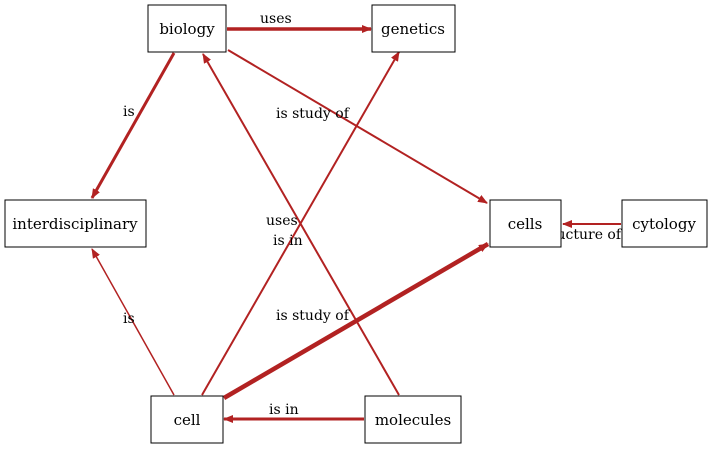  I want to click on node-cytology: cytology, so click(664, 223).